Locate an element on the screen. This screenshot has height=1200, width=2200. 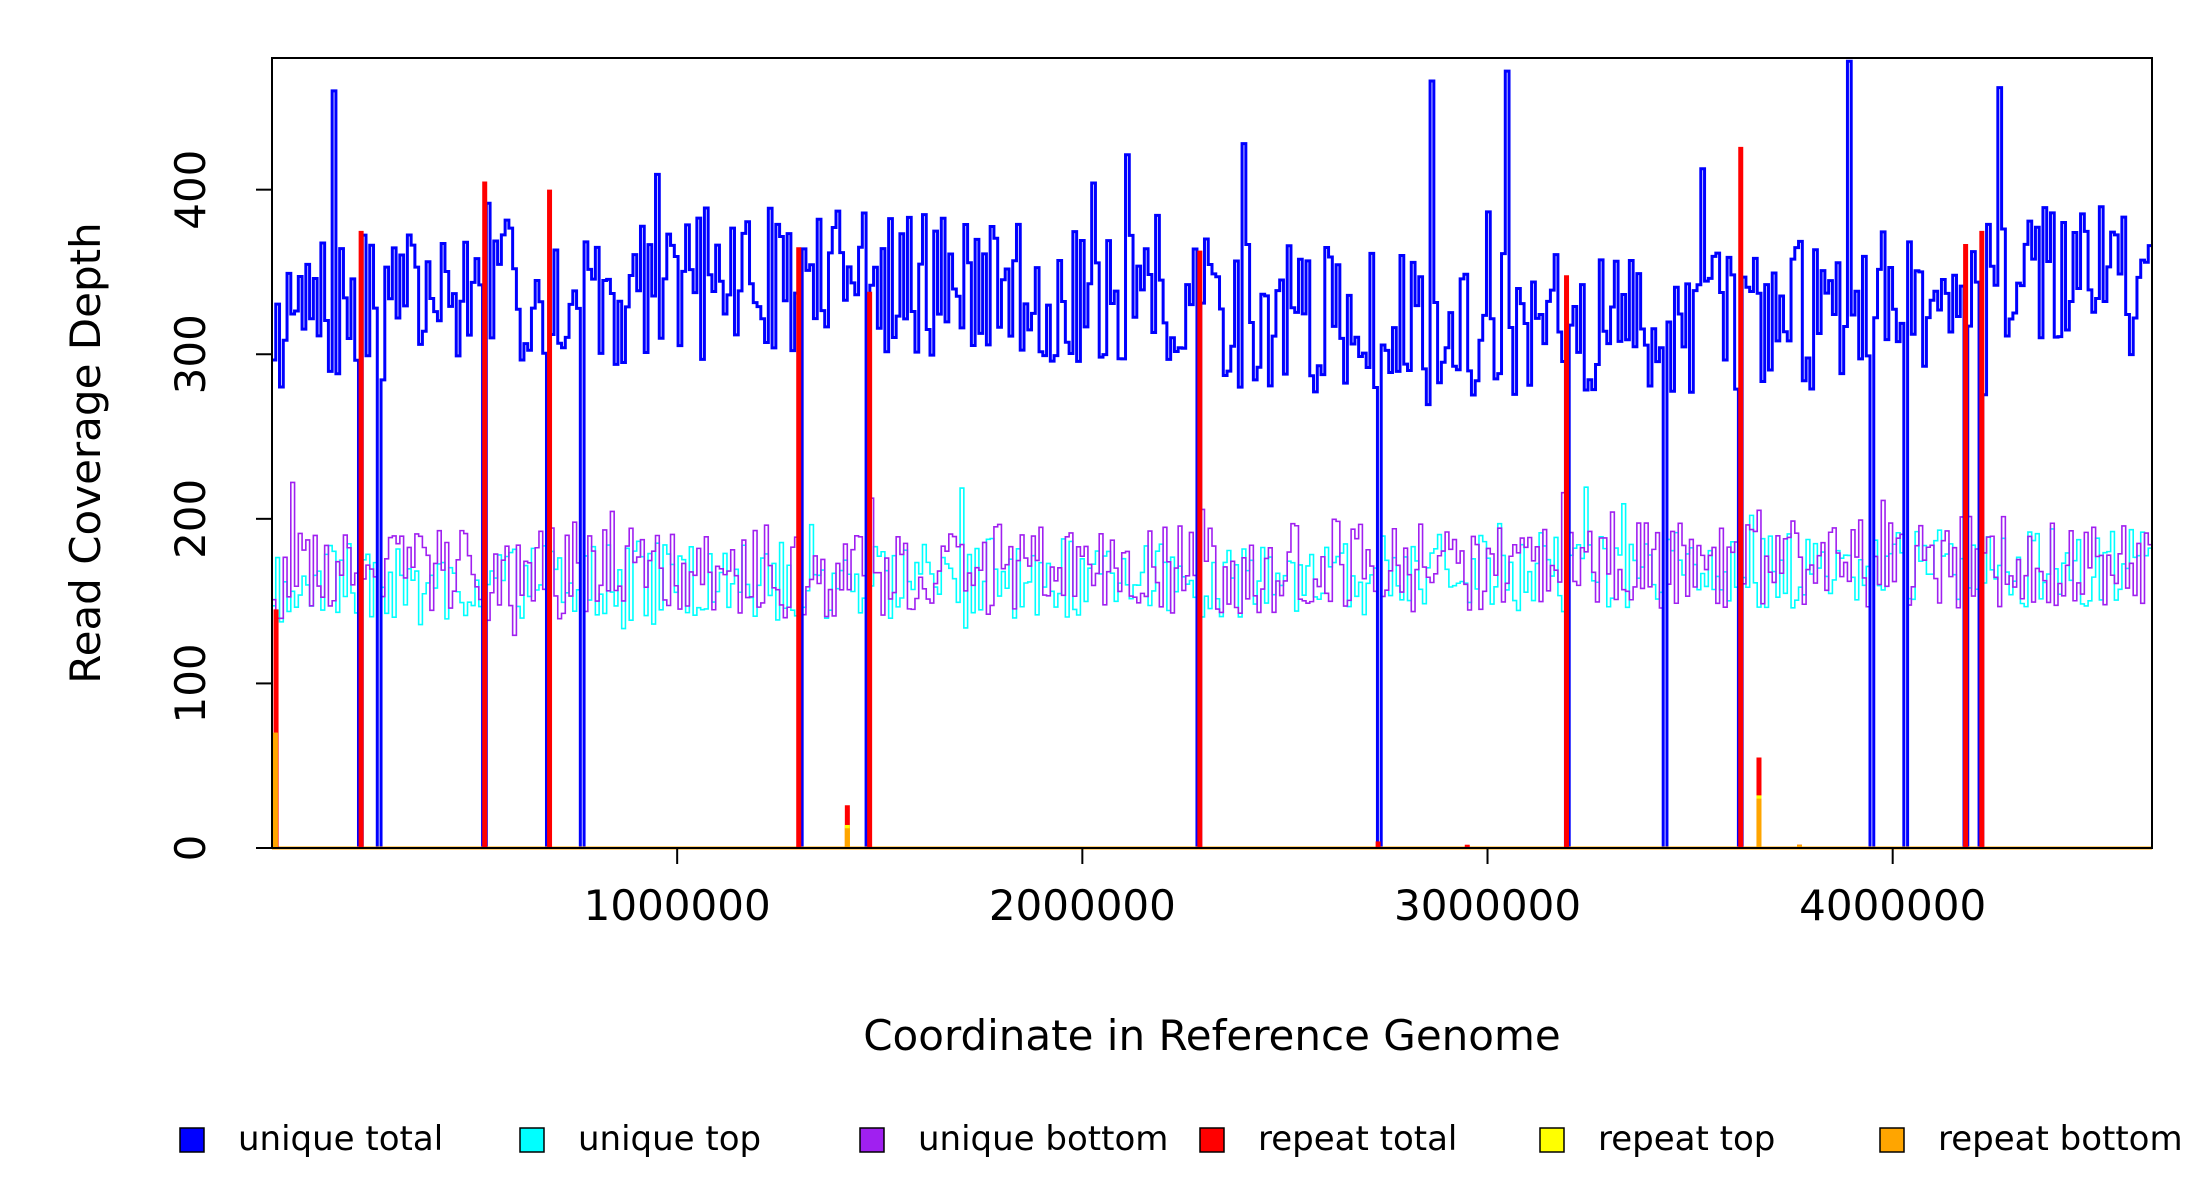
legend-label-unique-bottom: unique bottom is located at coordinates (1043, 1139).